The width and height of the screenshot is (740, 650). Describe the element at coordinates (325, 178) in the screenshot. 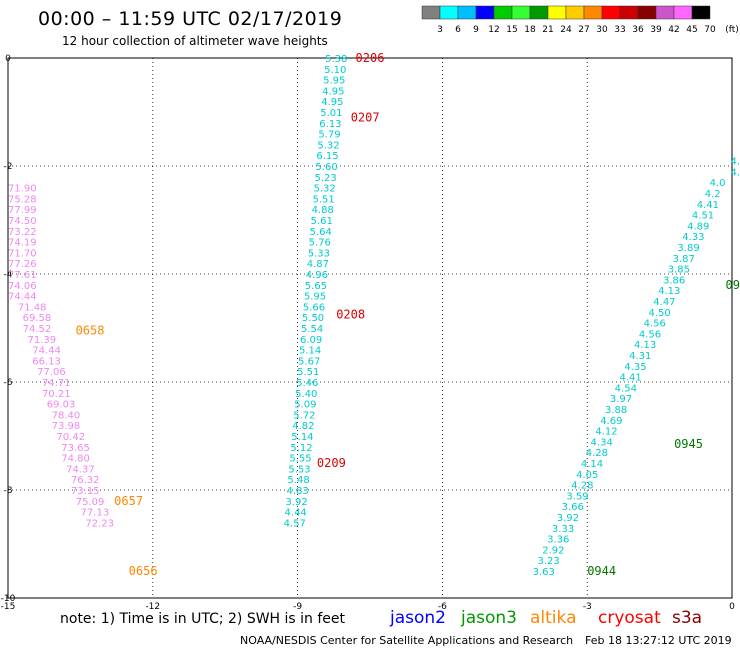

I see `wave-height-point: 5.23` at that location.